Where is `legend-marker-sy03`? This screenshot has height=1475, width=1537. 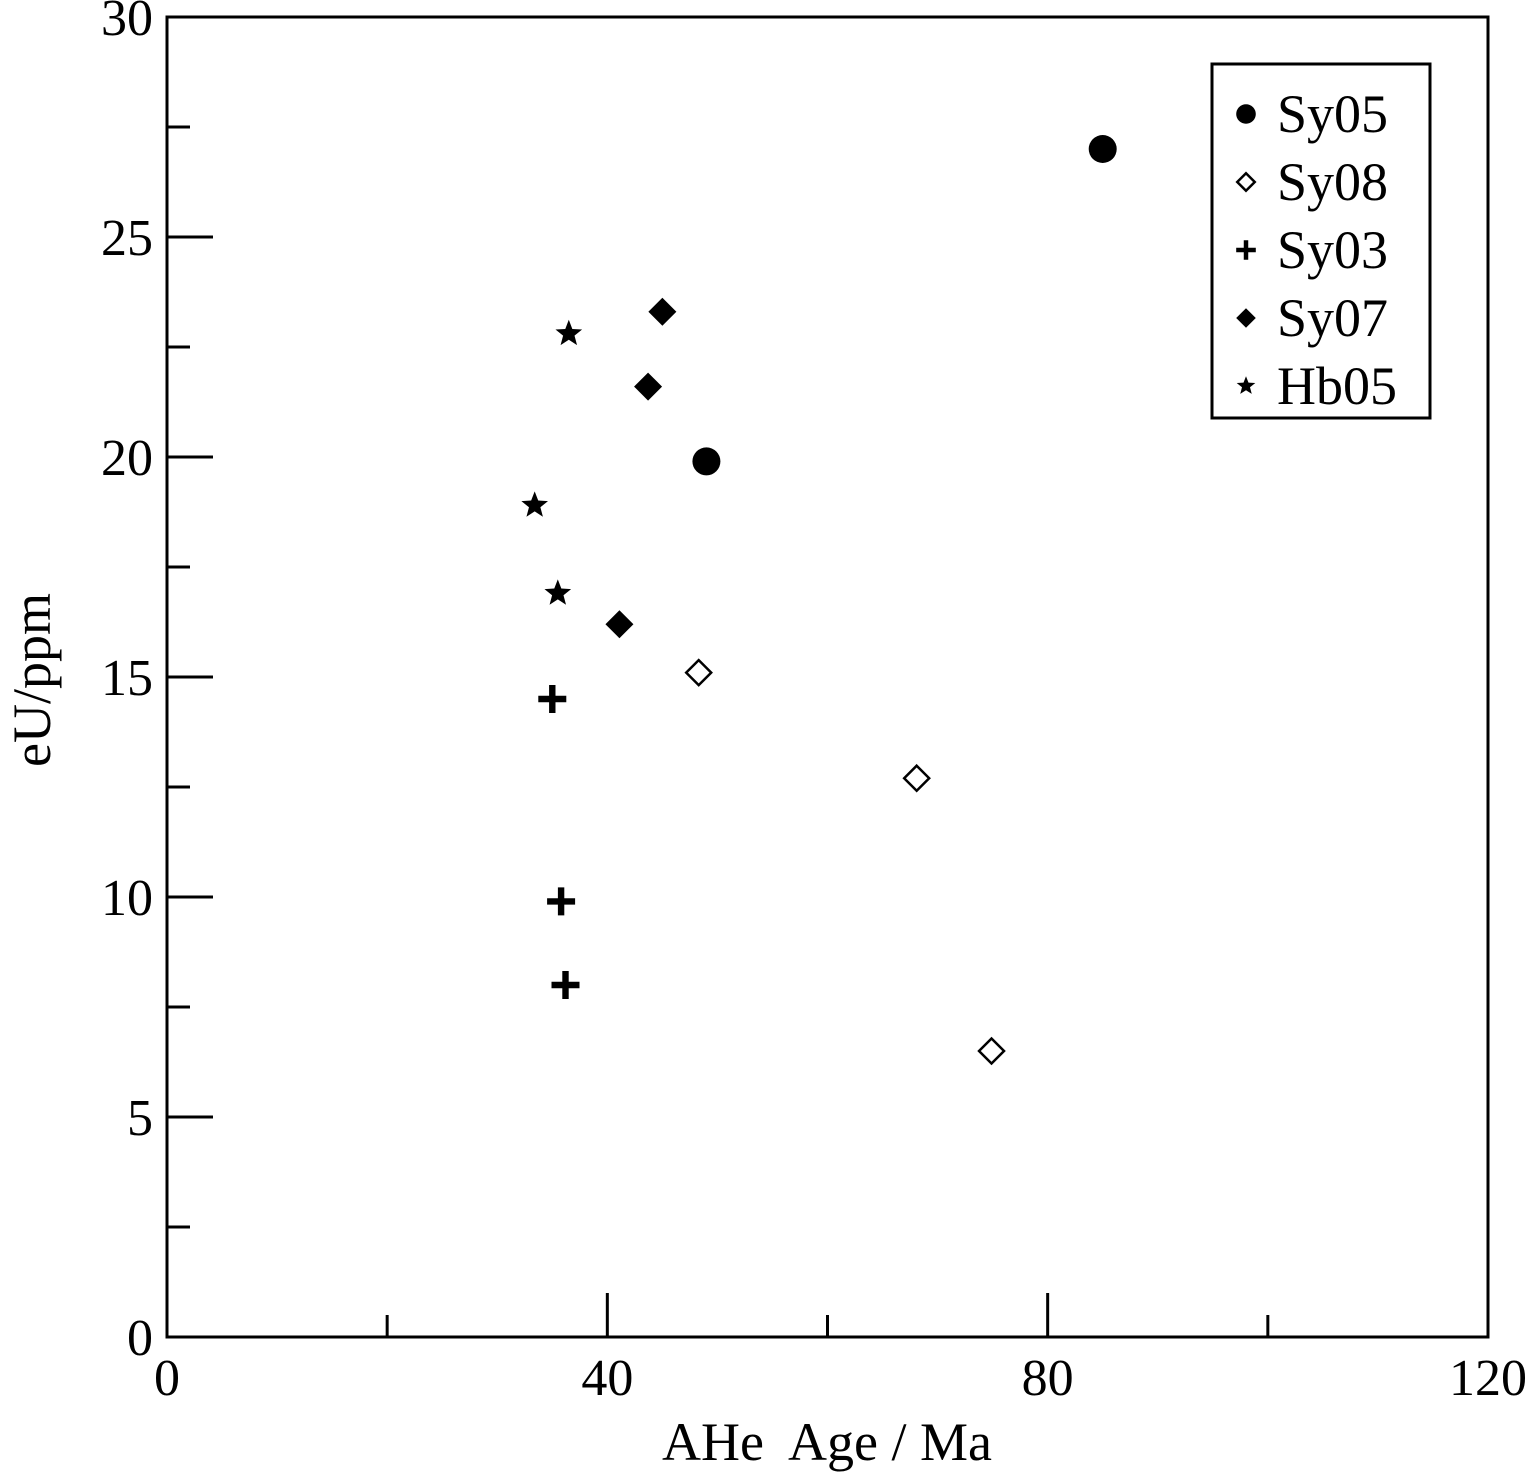
legend-marker-sy03 is located at coordinates (1246, 250).